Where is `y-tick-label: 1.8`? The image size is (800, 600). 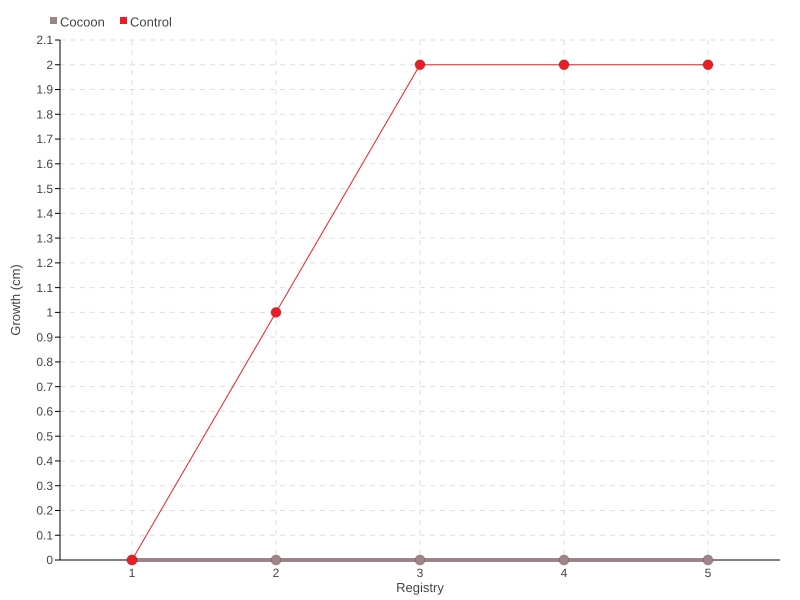 y-tick-label: 1.8 is located at coordinates (45, 114).